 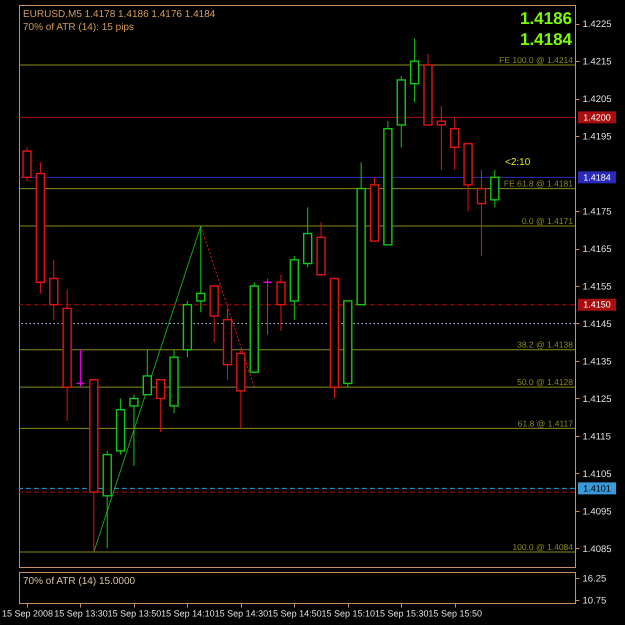 I want to click on x-tick-label: 15 Sep 15:50, so click(x=455, y=613).